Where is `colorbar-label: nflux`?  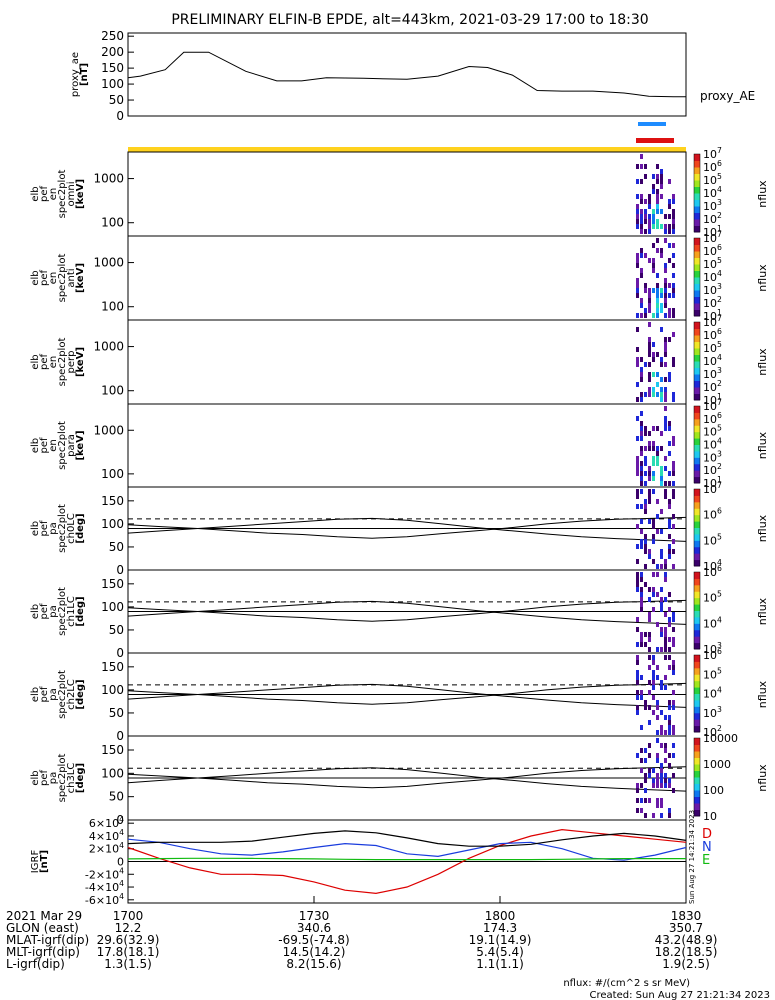
colorbar-label: nflux is located at coordinates (762, 445).